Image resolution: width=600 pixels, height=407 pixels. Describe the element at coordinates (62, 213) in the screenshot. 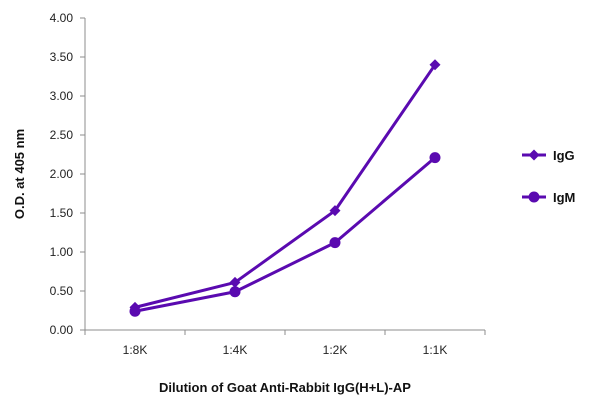

I see `y-tick-label: 1.50` at that location.